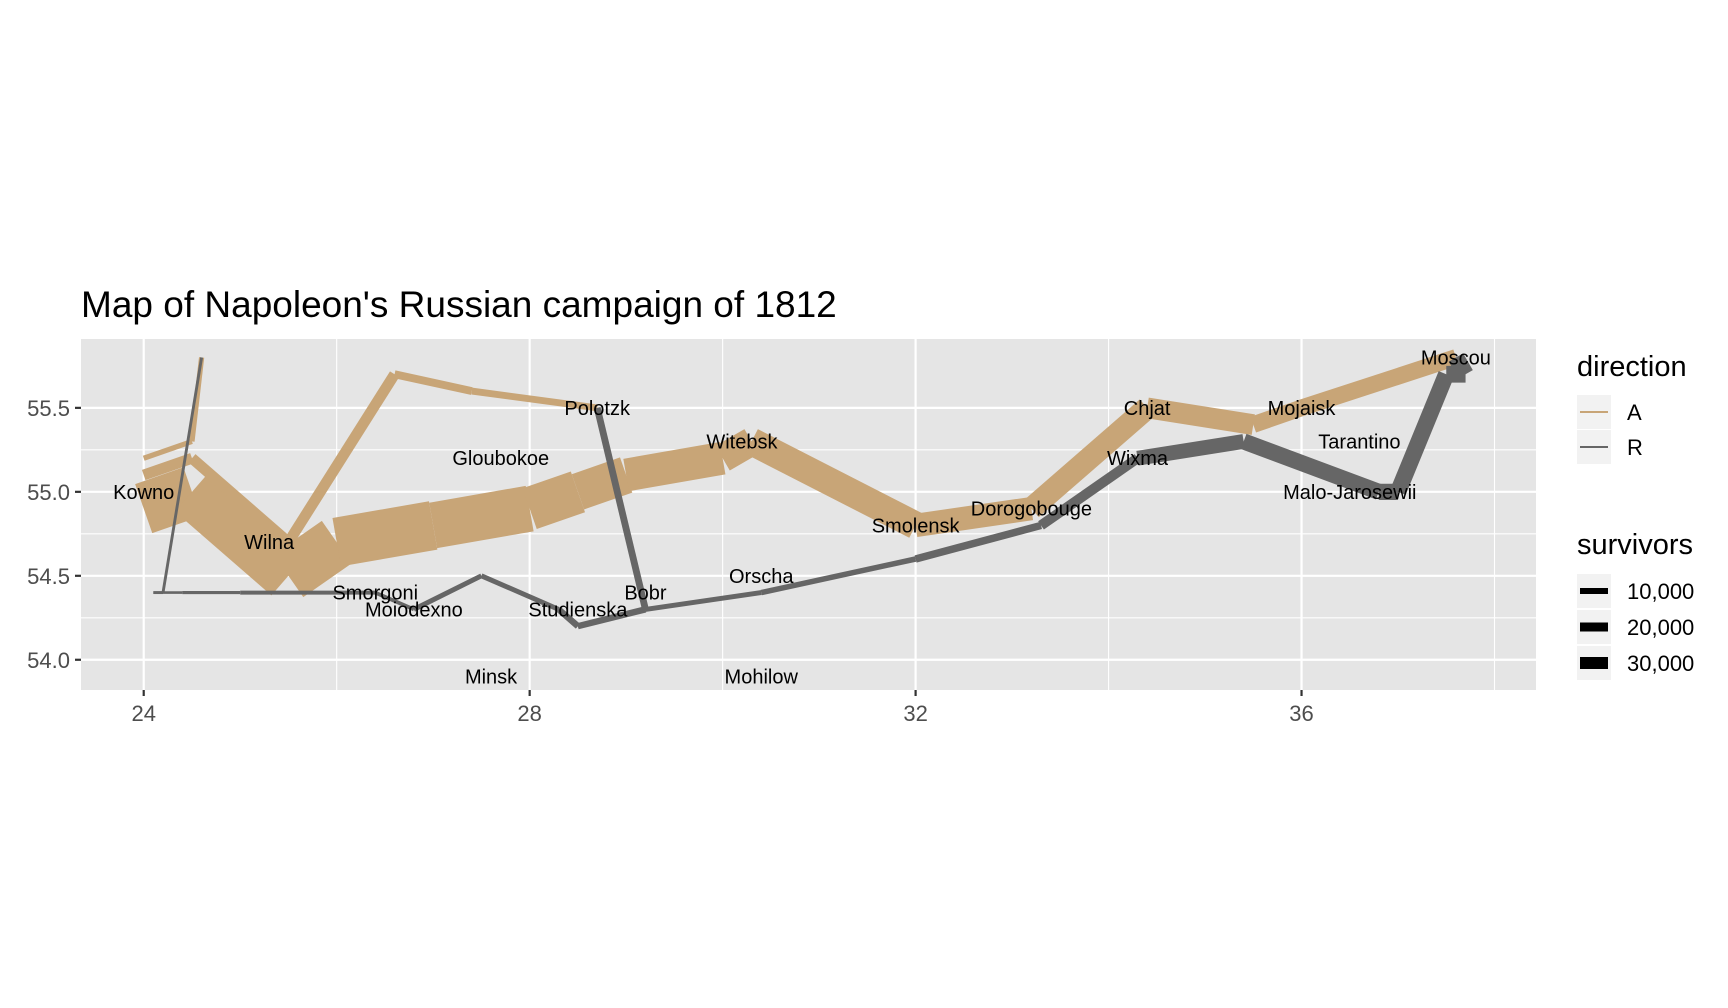 This screenshot has width=1728, height=1008. I want to click on y-tick-label: 55.0, so click(48, 492).